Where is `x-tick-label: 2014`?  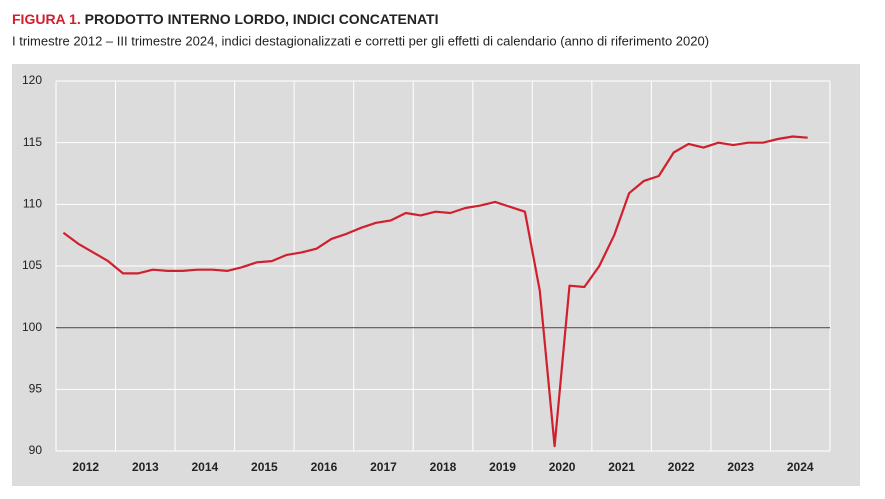 x-tick-label: 2014 is located at coordinates (204, 467).